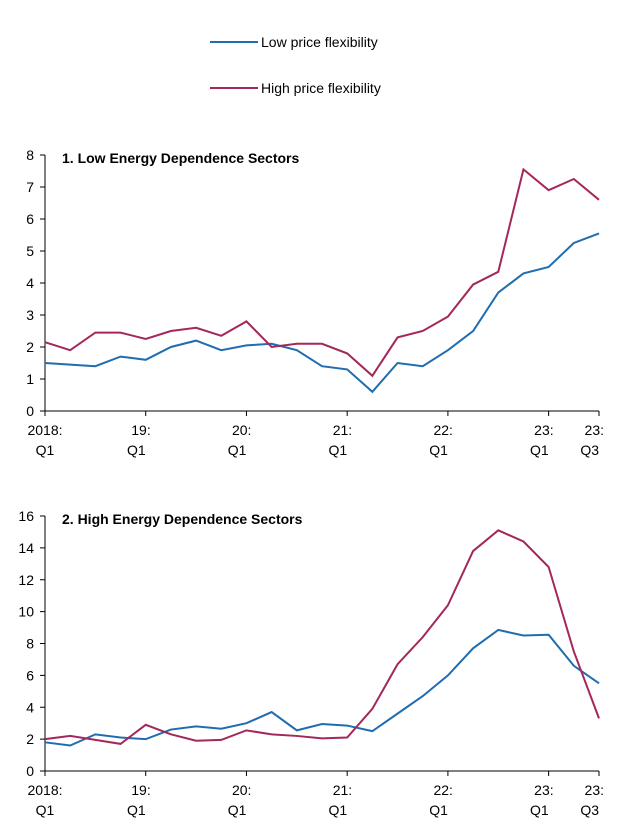  I want to click on y-tick-label: 12, so click(26, 580).